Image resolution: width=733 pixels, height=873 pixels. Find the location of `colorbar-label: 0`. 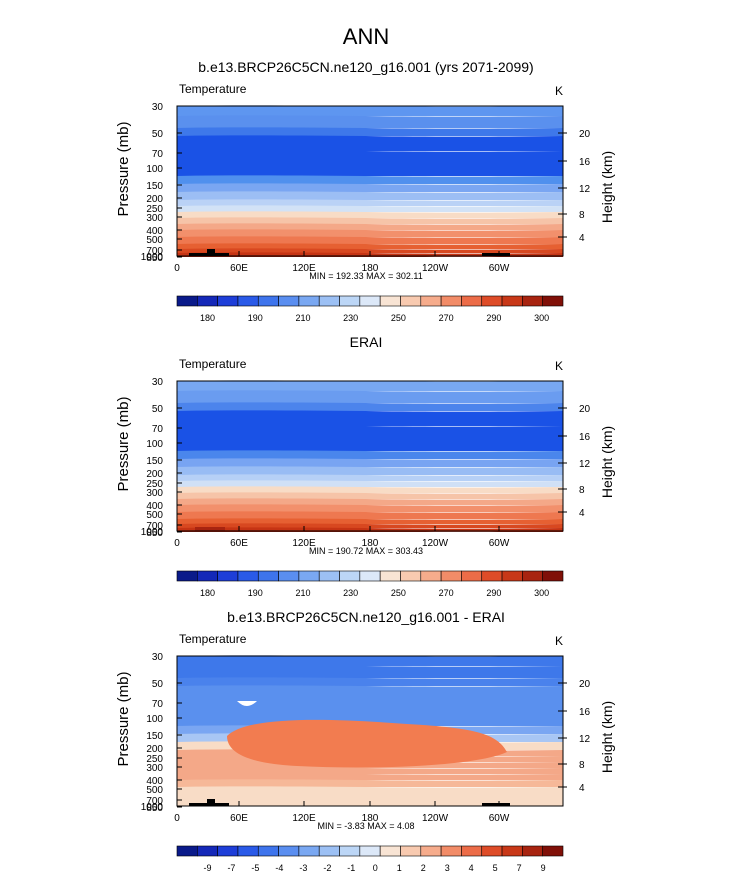

colorbar-label: 0 is located at coordinates (375, 868).